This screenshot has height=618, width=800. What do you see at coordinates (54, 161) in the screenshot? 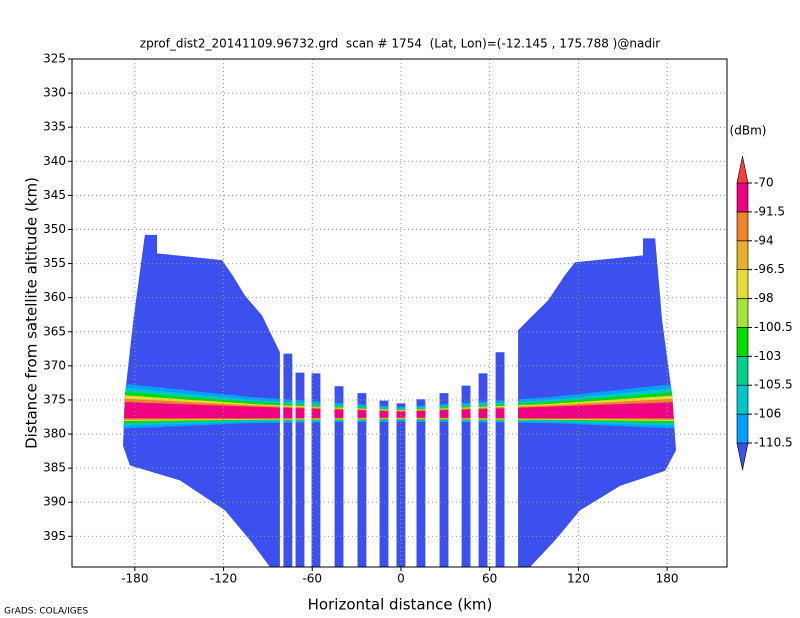
I see `y-tick-label: 340` at bounding box center [54, 161].